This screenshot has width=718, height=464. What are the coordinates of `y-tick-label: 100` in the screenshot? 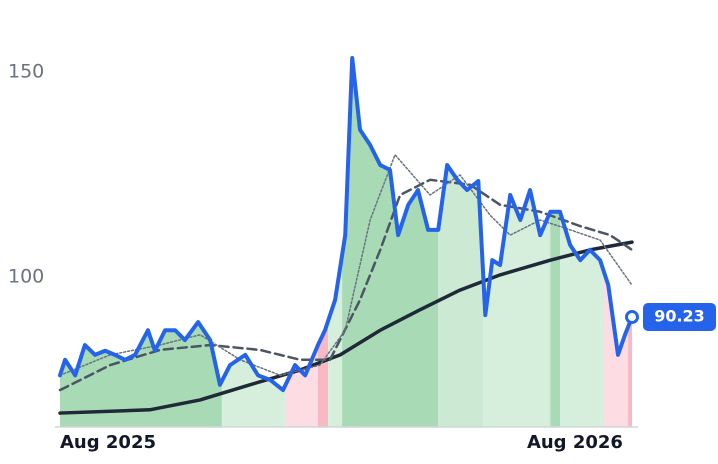 It's located at (26, 276).